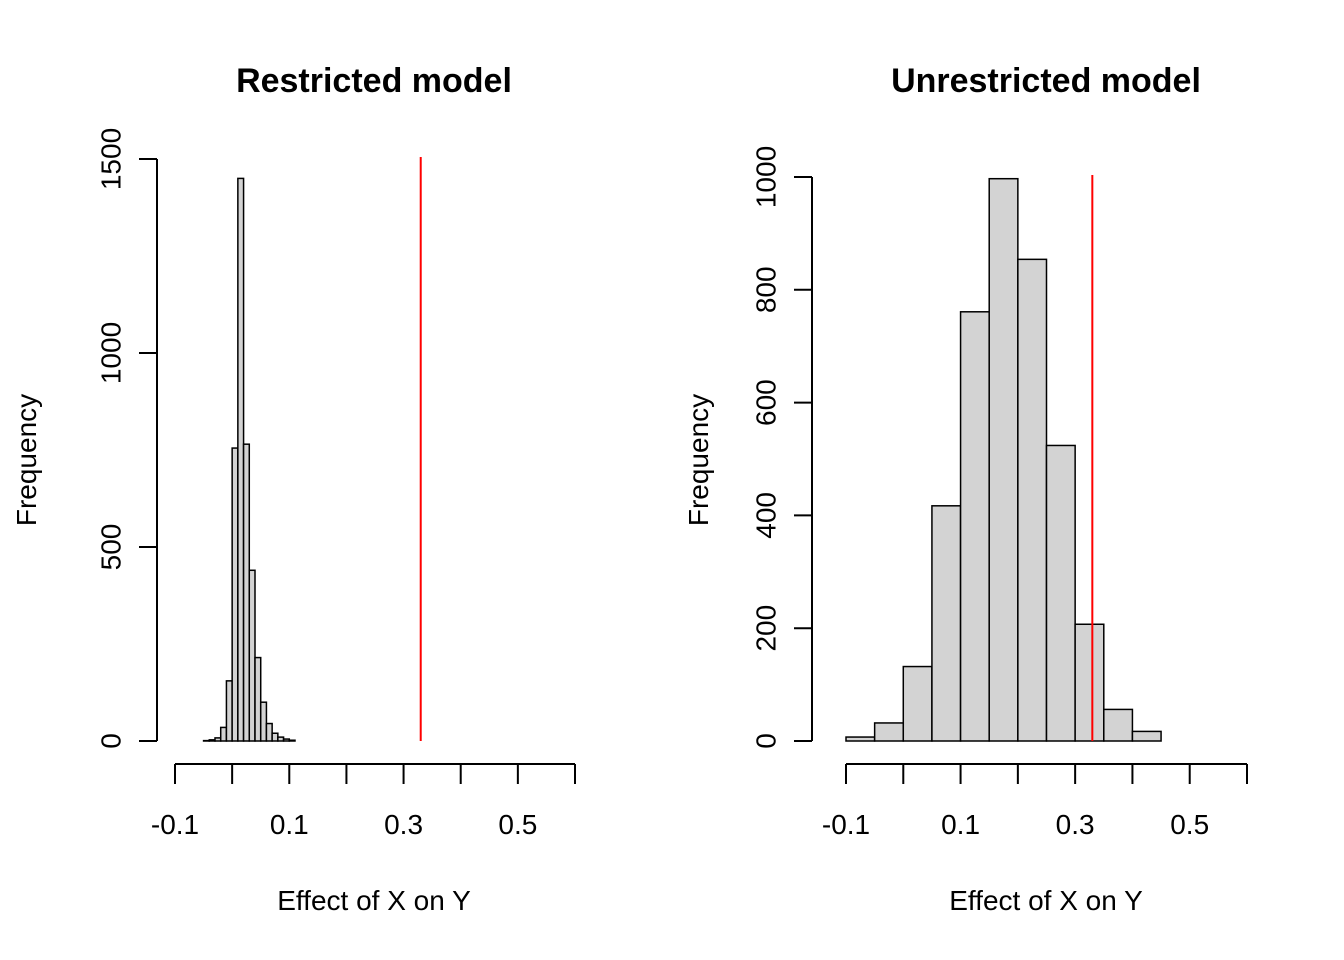 The width and height of the screenshot is (1344, 960). What do you see at coordinates (1046, 81) in the screenshot?
I see `chart-title: Unrestricted model` at bounding box center [1046, 81].